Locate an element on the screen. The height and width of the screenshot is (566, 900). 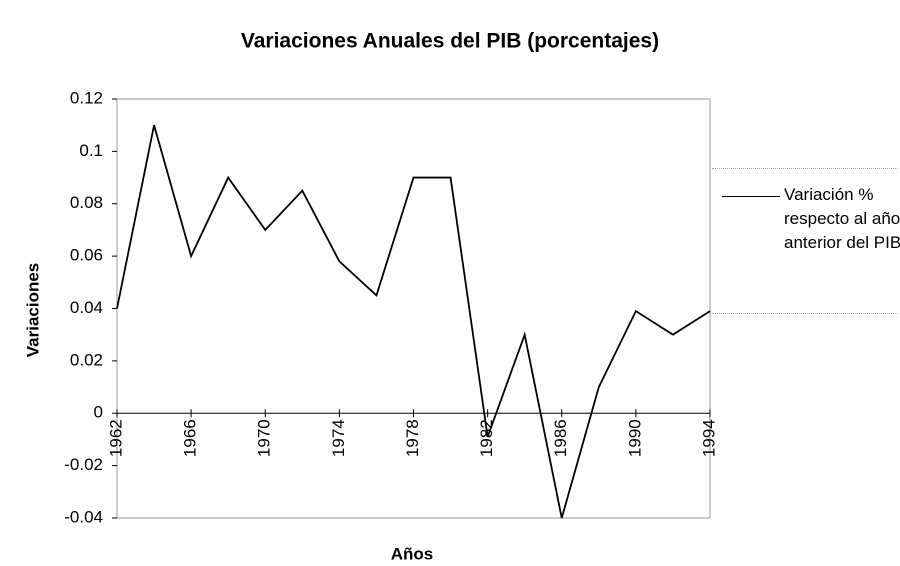
y-axis-label: Variaciones is located at coordinates (32, 310).